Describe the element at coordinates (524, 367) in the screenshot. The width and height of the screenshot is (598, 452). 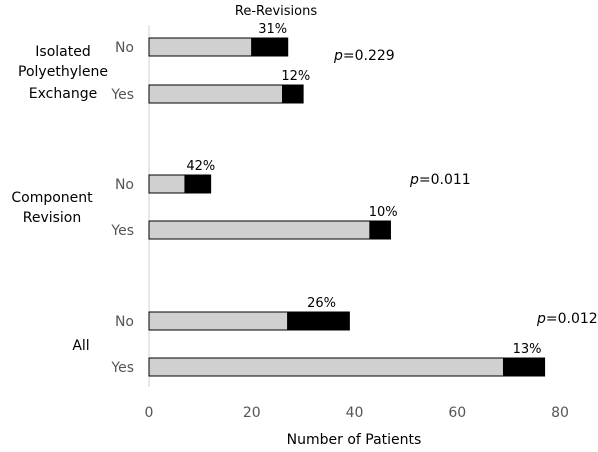
I see `bar-re-revision-group-3-yes` at that location.